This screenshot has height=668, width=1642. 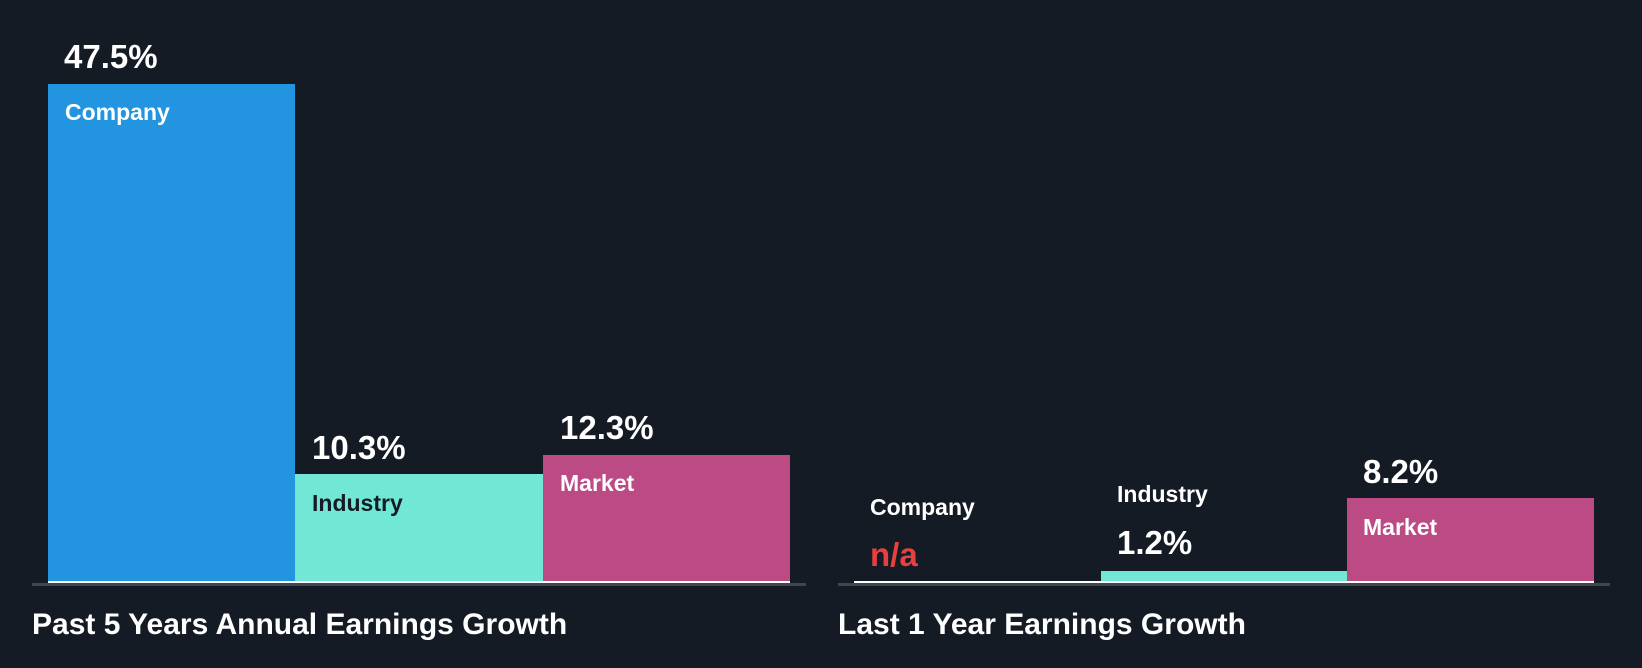 What do you see at coordinates (1401, 471) in the screenshot?
I see `value-market: 8.2%` at bounding box center [1401, 471].